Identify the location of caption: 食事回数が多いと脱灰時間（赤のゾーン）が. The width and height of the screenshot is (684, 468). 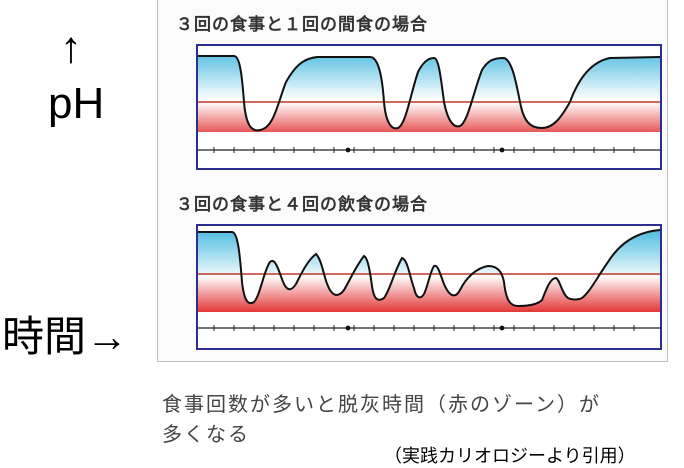
(381, 404).